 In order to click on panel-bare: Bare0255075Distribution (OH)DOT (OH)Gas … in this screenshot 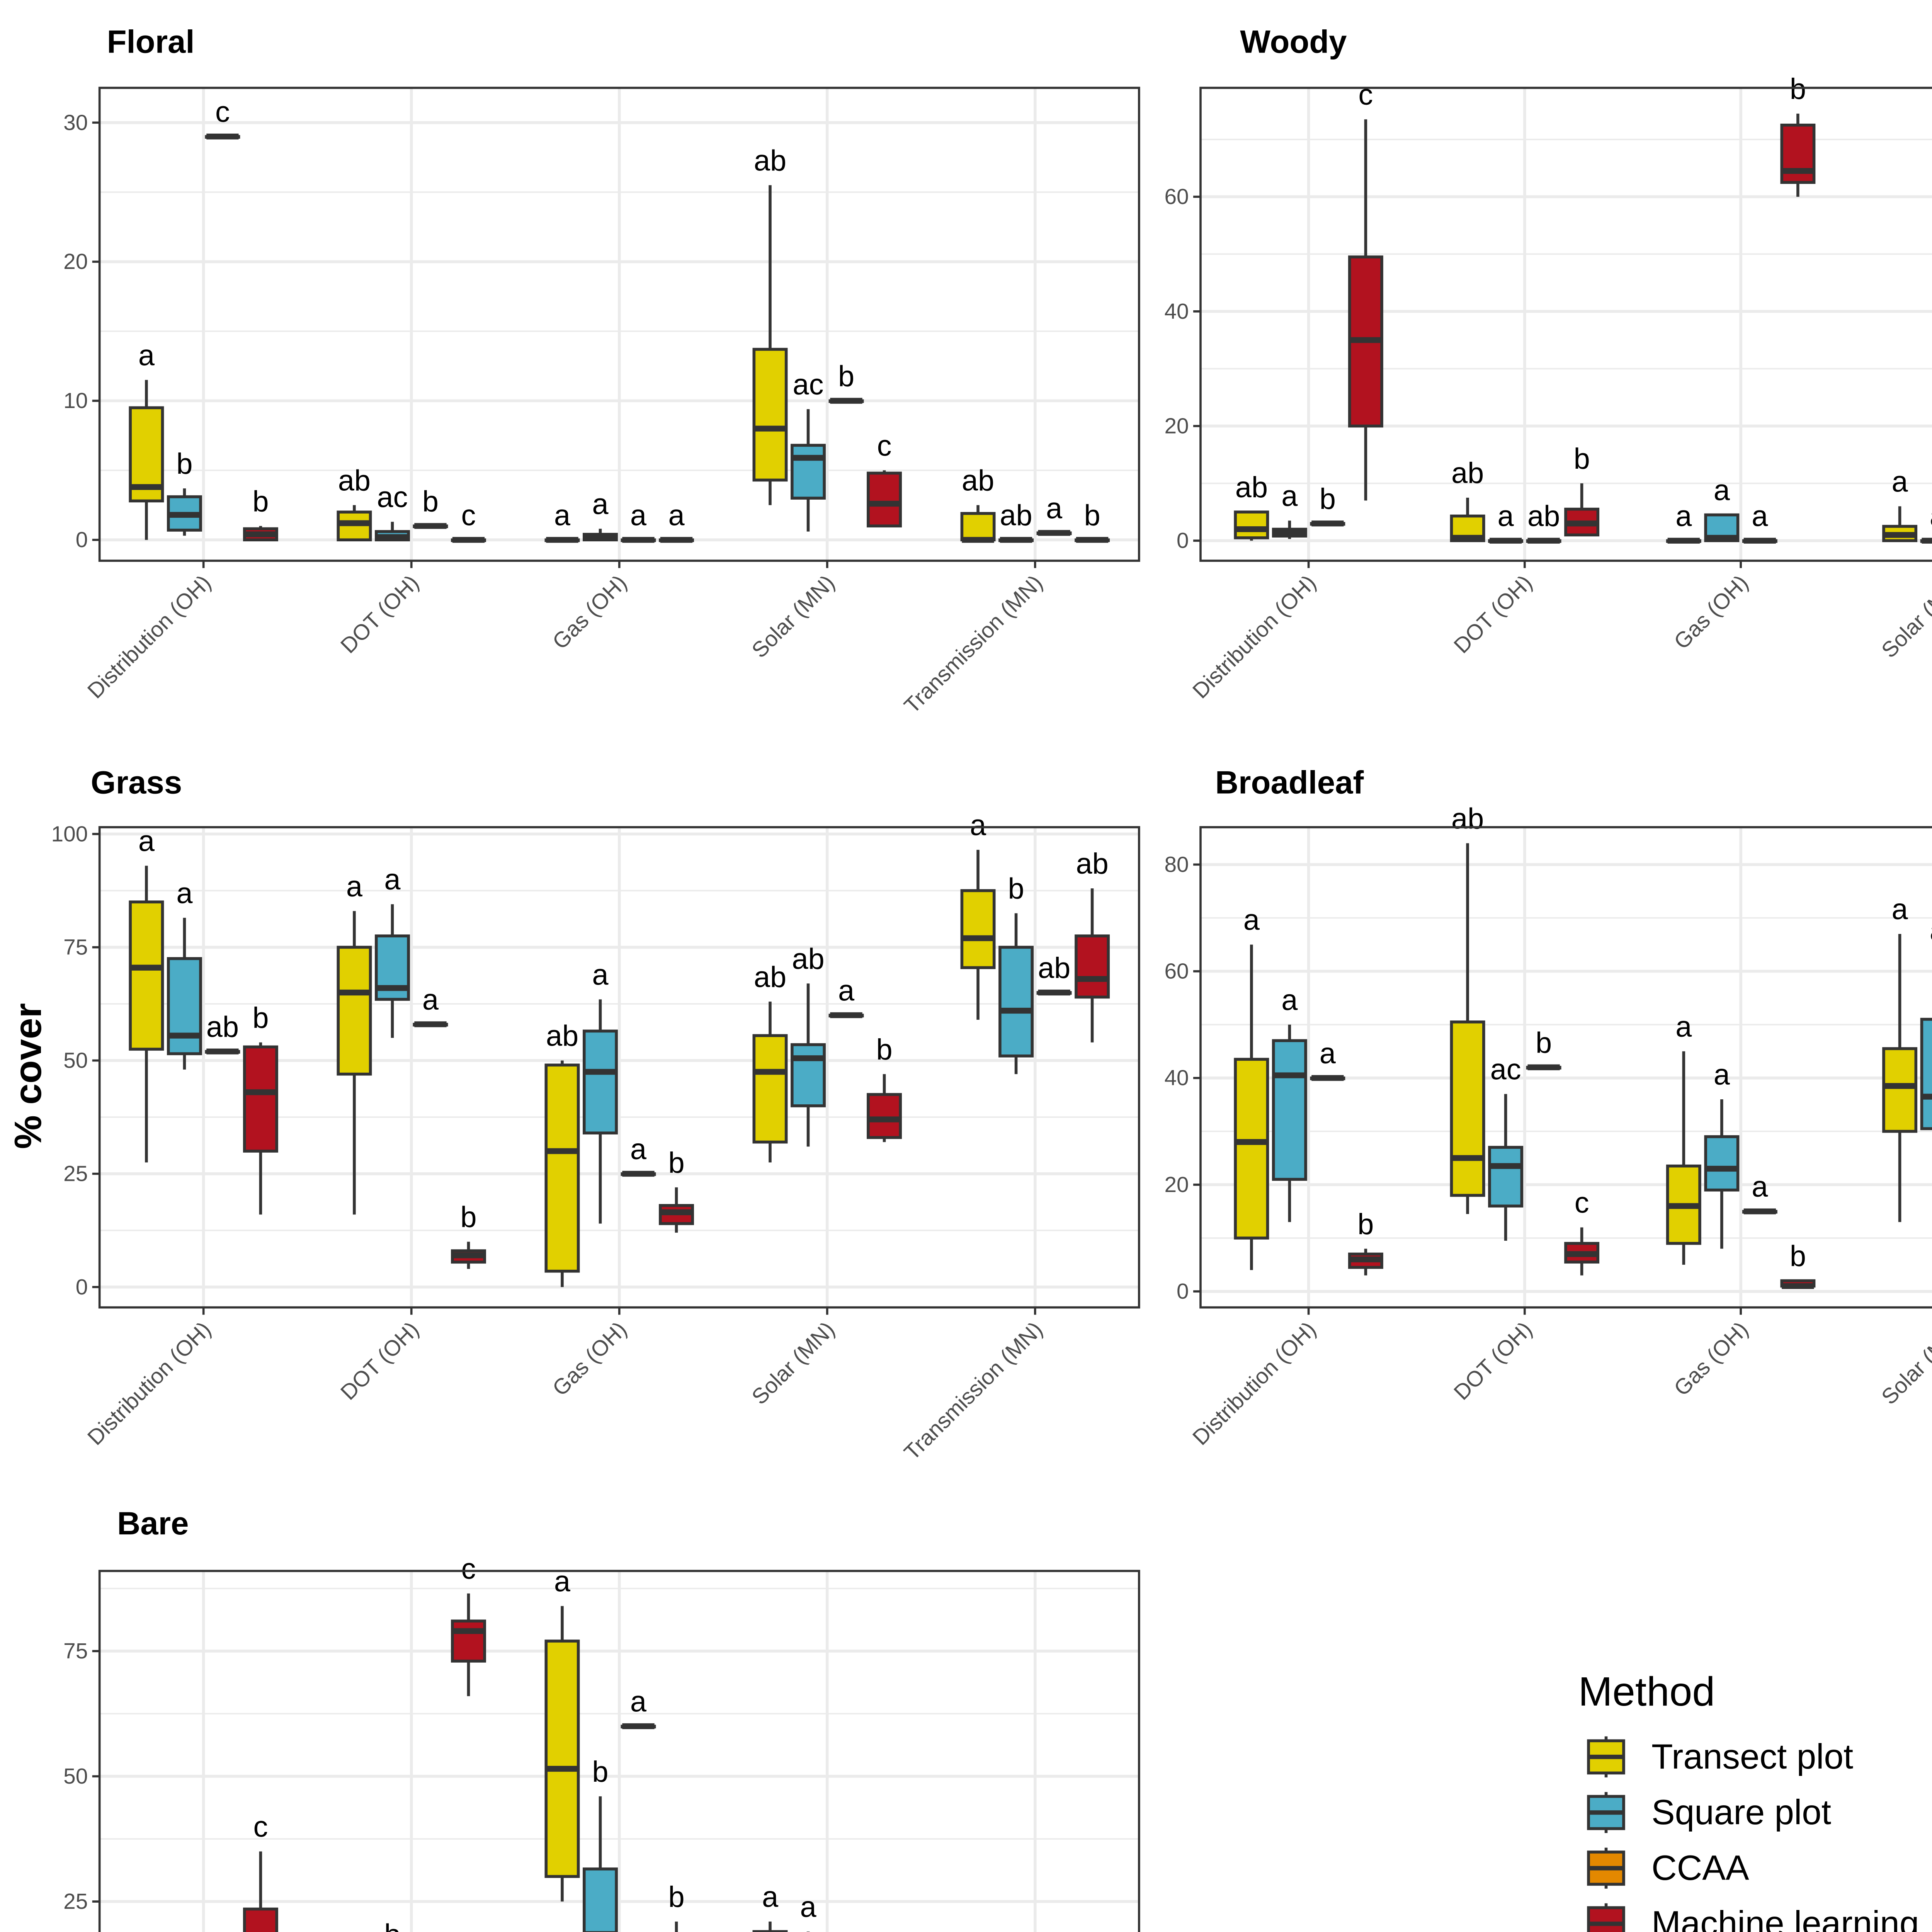, I will do `click(602, 1718)`.